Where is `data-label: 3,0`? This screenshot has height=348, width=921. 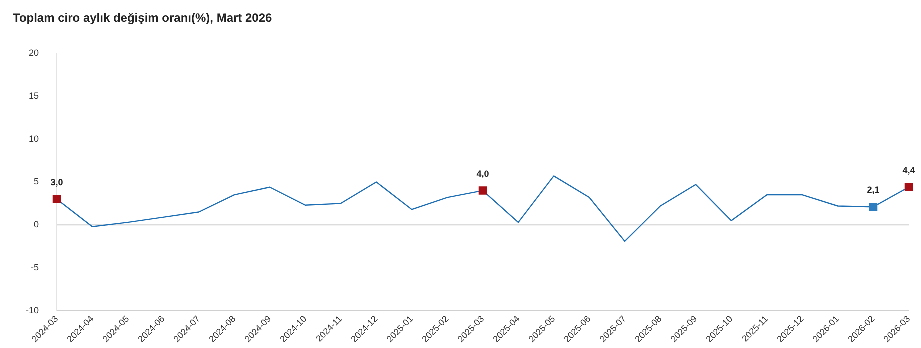 data-label: 3,0 is located at coordinates (57, 182).